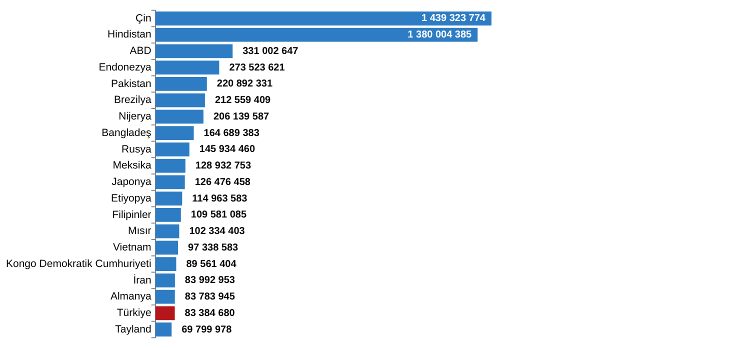 Image resolution: width=730 pixels, height=348 pixels. Describe the element at coordinates (241, 116) in the screenshot. I see `data-label: 206 139 587` at that location.